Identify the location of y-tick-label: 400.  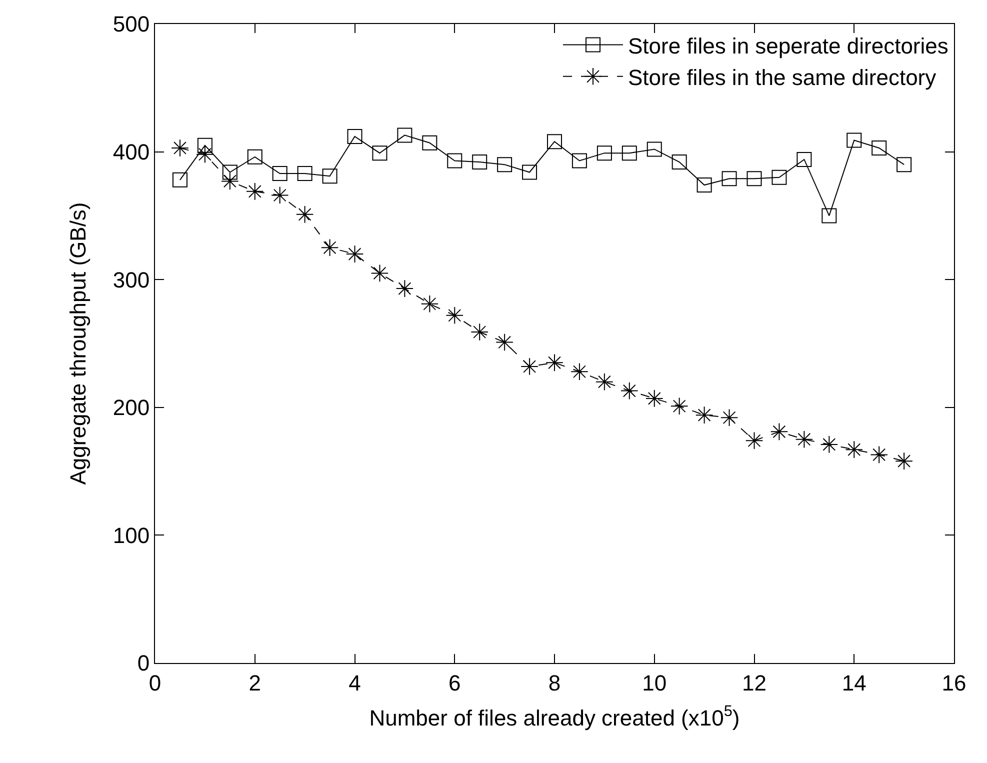
(131, 152).